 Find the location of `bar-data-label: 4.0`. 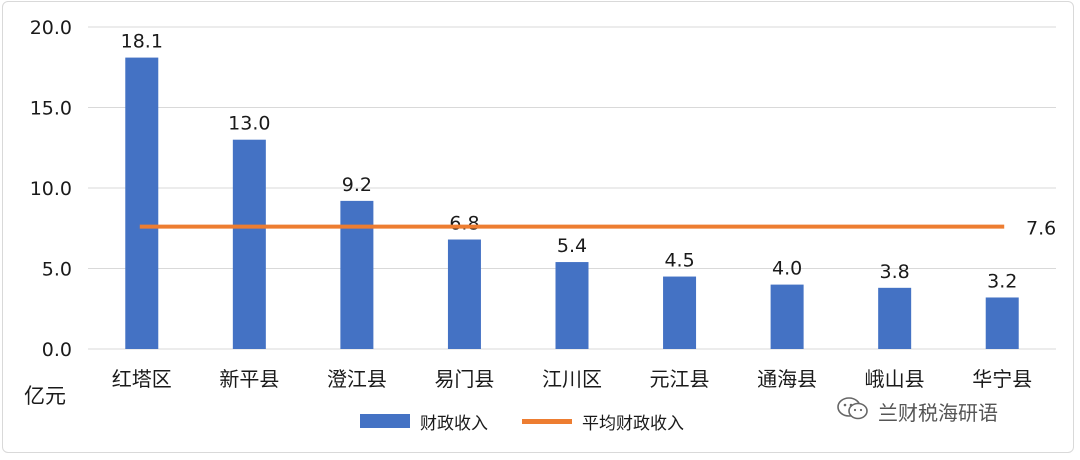

bar-data-label: 4.0 is located at coordinates (787, 269).